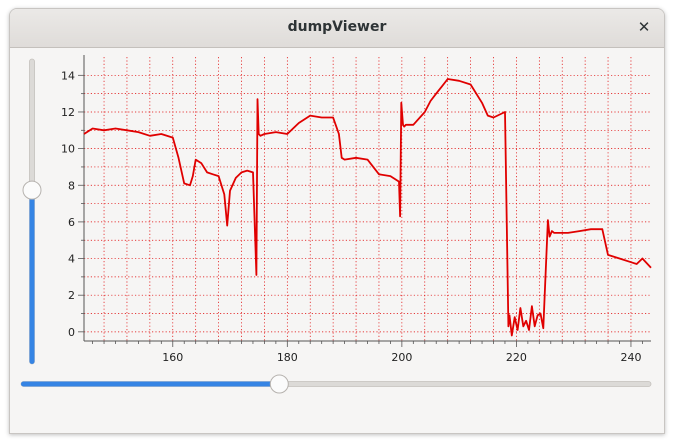 The height and width of the screenshot is (441, 673). Describe the element at coordinates (279, 384) in the screenshot. I see `horizontal-slider-handle` at that location.